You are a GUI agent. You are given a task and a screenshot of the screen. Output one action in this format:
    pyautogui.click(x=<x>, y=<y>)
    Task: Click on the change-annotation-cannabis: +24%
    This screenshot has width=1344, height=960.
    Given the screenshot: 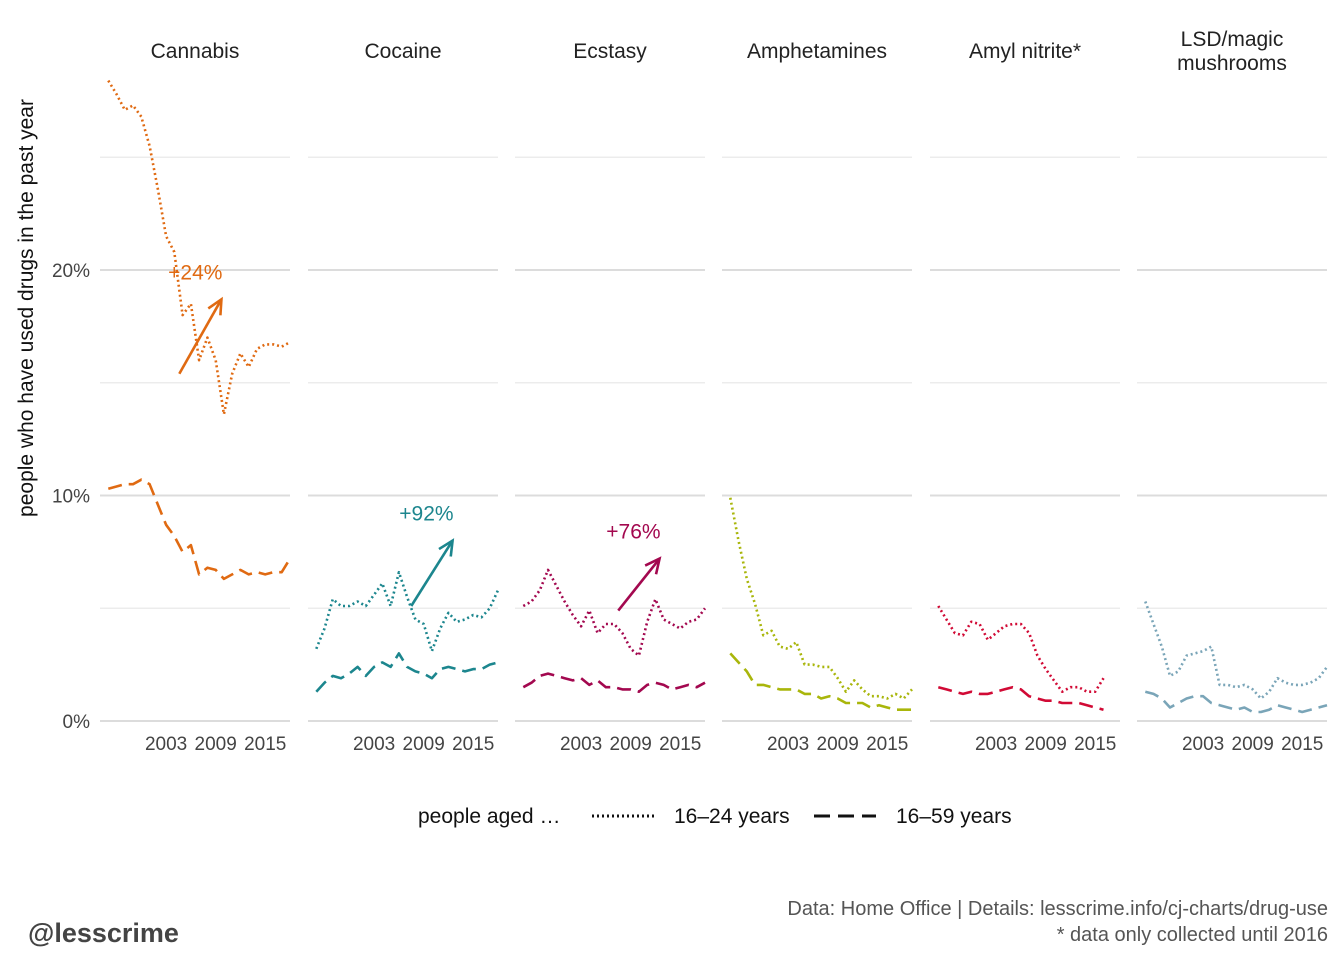 What is the action you would take?
    pyautogui.click(x=195, y=272)
    